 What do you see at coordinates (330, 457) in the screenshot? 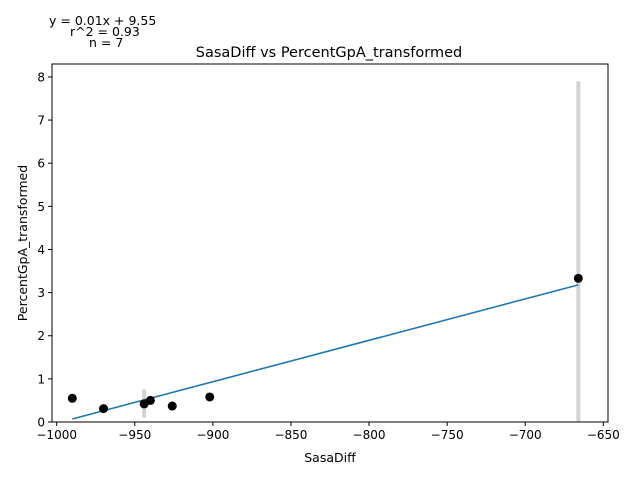
I see `x-axis-label: SasaDiff` at bounding box center [330, 457].